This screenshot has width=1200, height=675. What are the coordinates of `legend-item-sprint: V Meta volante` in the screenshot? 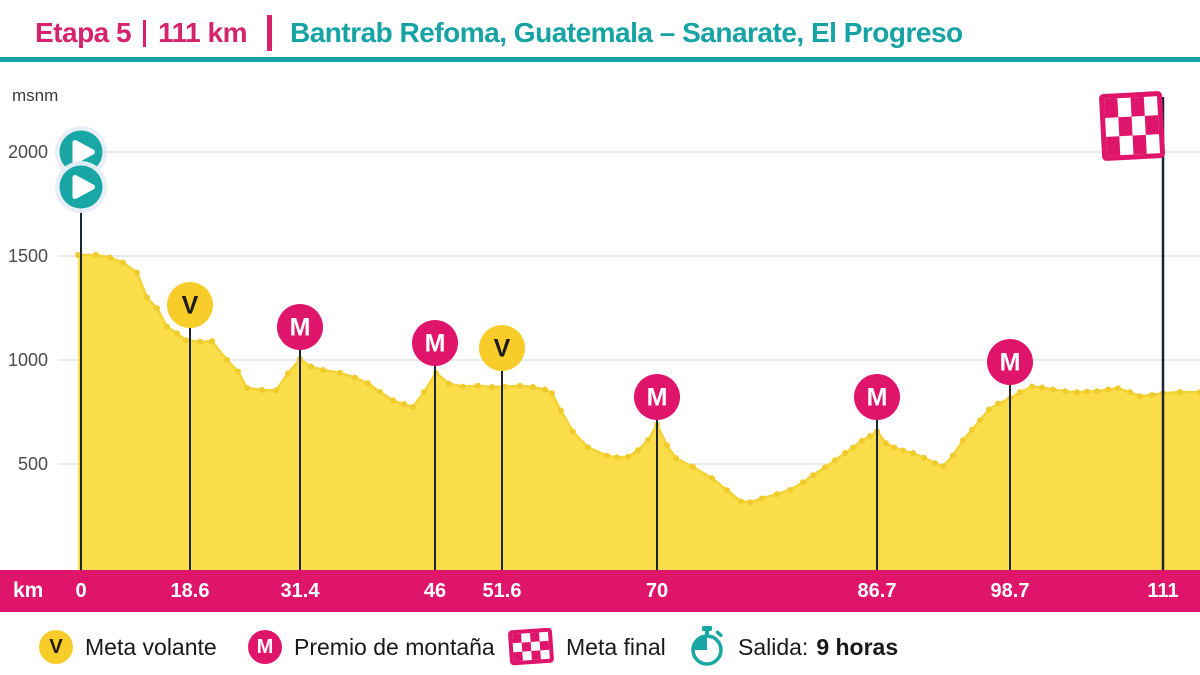 It's located at (128, 647).